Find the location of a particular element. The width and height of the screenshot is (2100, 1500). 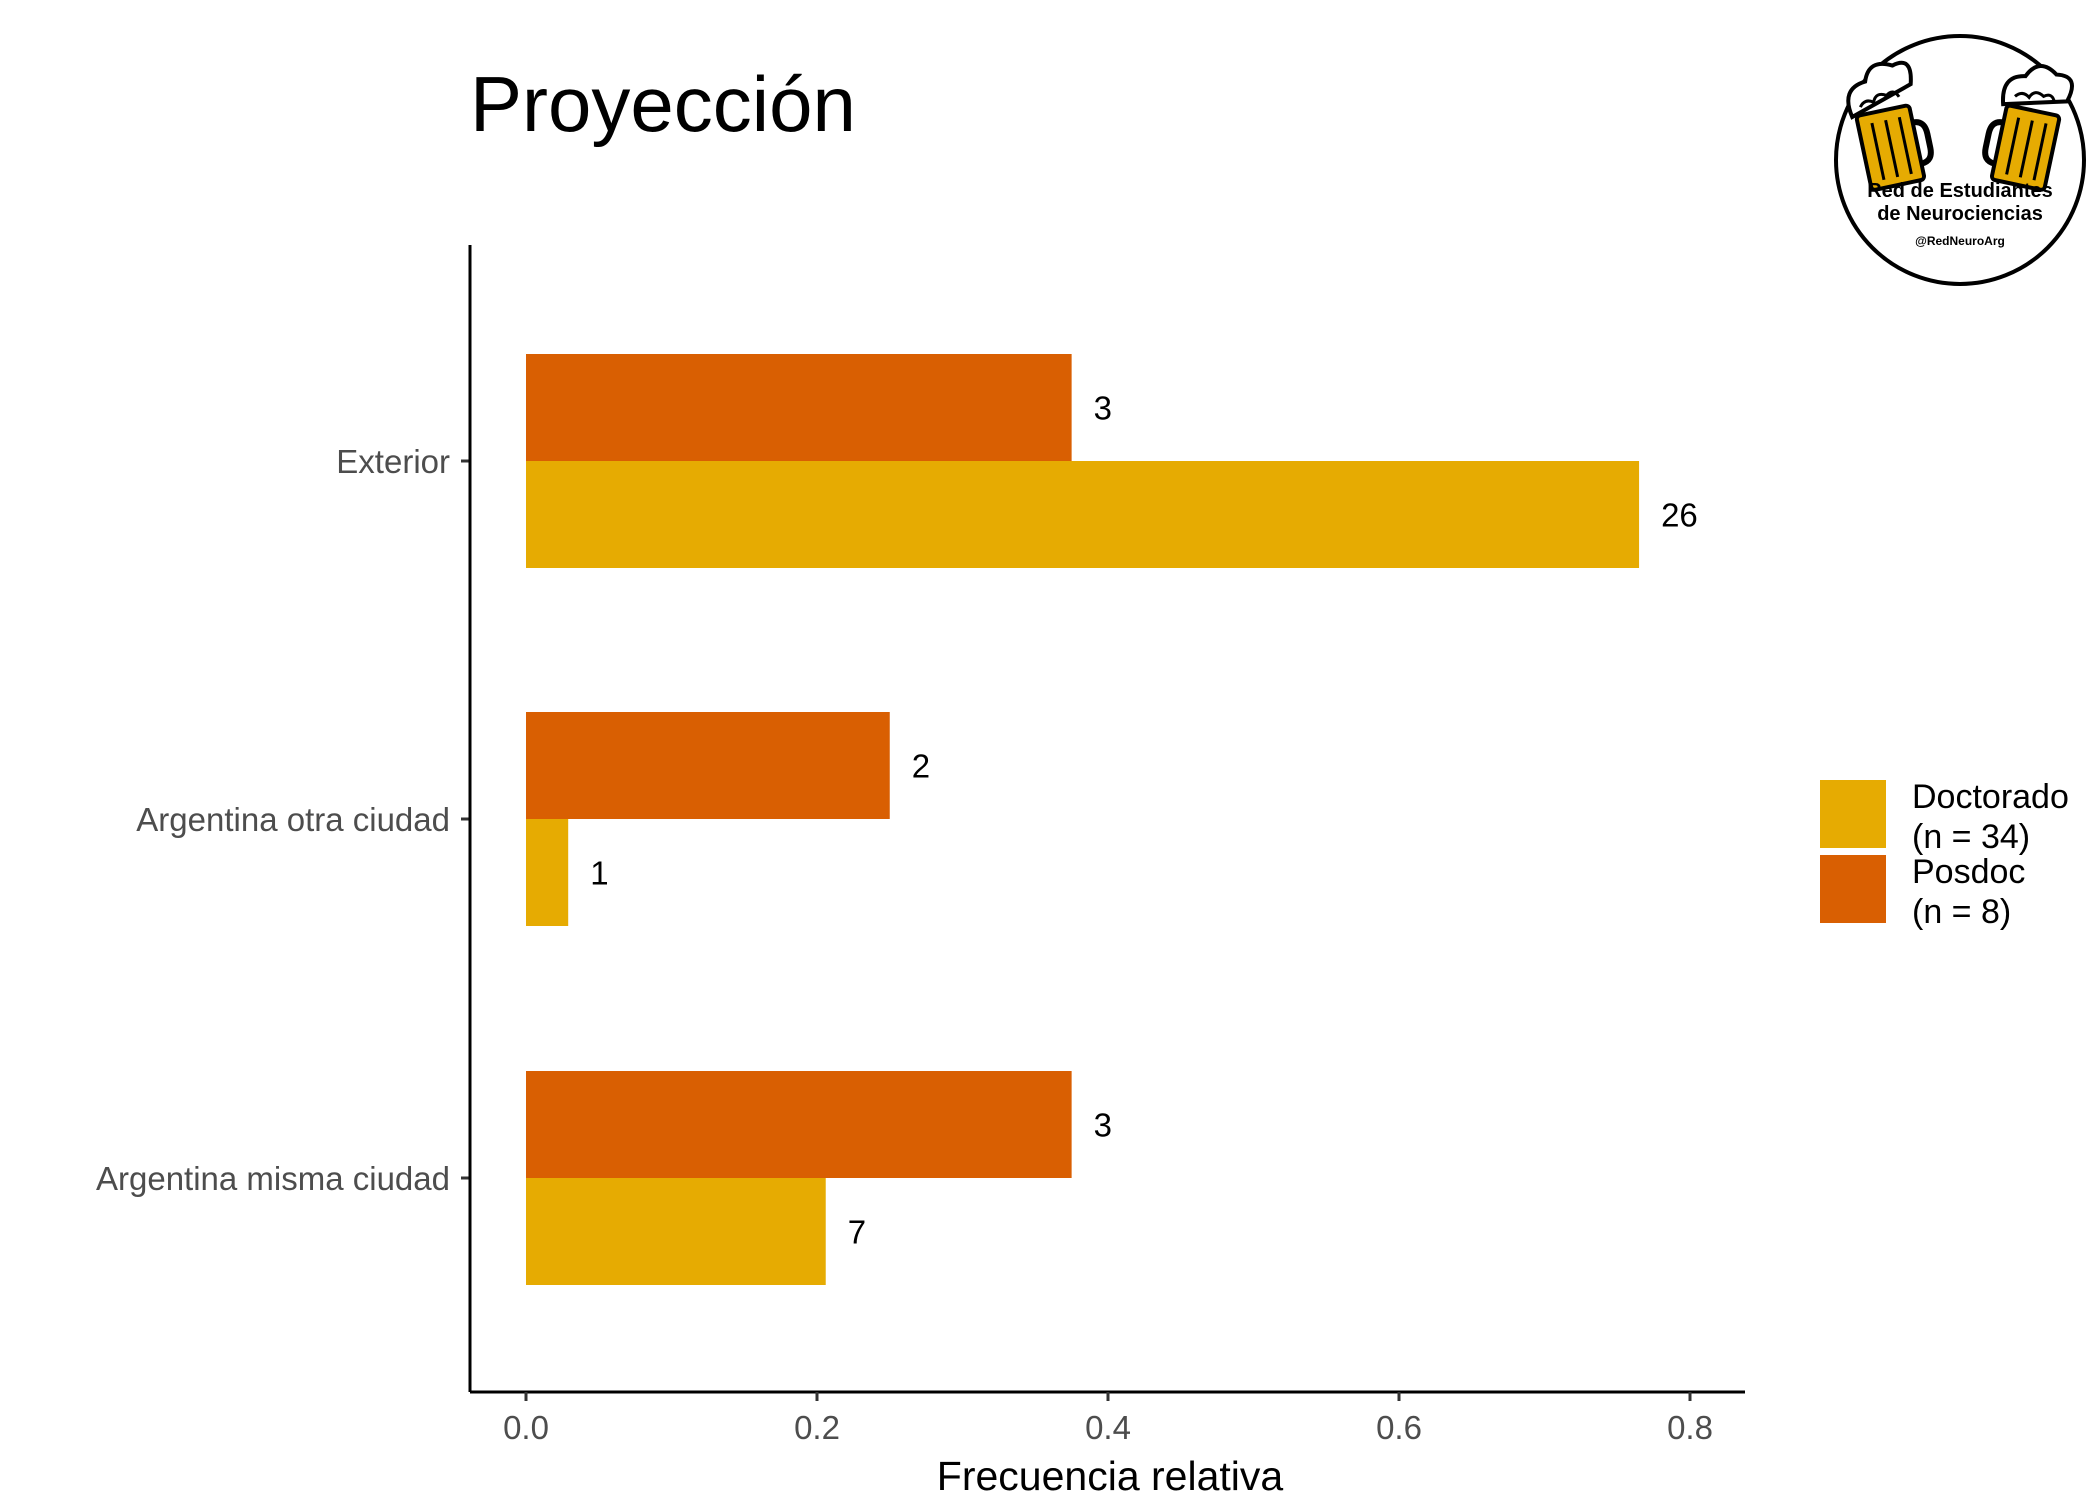

x-axis-title: Frecuencia relativa is located at coordinates (1110, 1476).